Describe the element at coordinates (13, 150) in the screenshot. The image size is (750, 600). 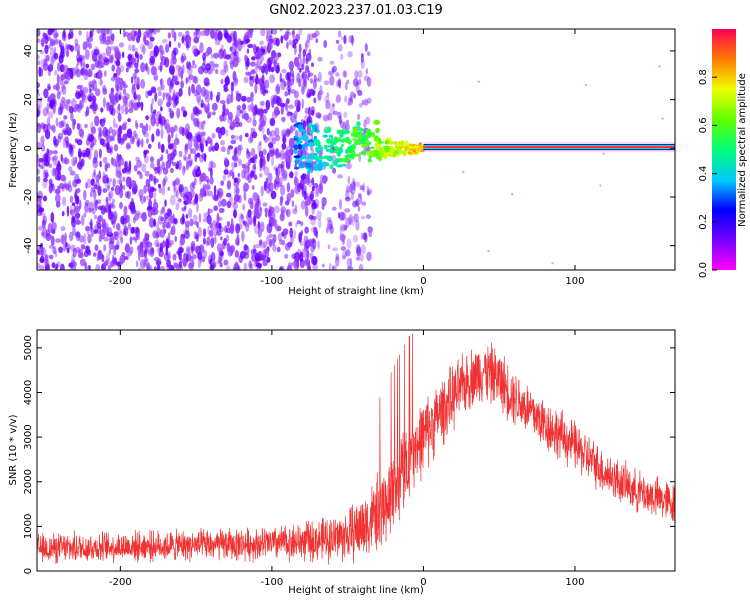
I see `spectrogram-y-label: Frequency (Hz)` at that location.